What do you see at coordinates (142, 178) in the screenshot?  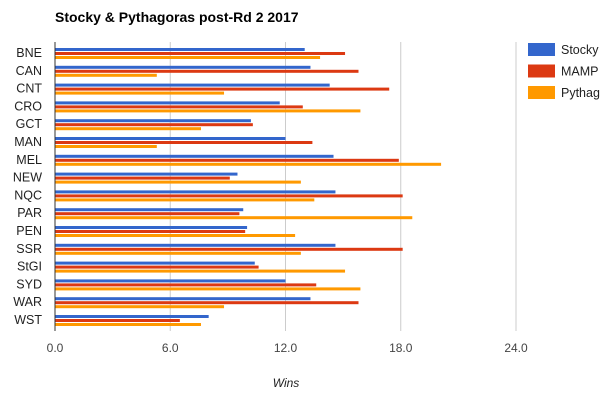 I see `bar-mamp-new` at bounding box center [142, 178].